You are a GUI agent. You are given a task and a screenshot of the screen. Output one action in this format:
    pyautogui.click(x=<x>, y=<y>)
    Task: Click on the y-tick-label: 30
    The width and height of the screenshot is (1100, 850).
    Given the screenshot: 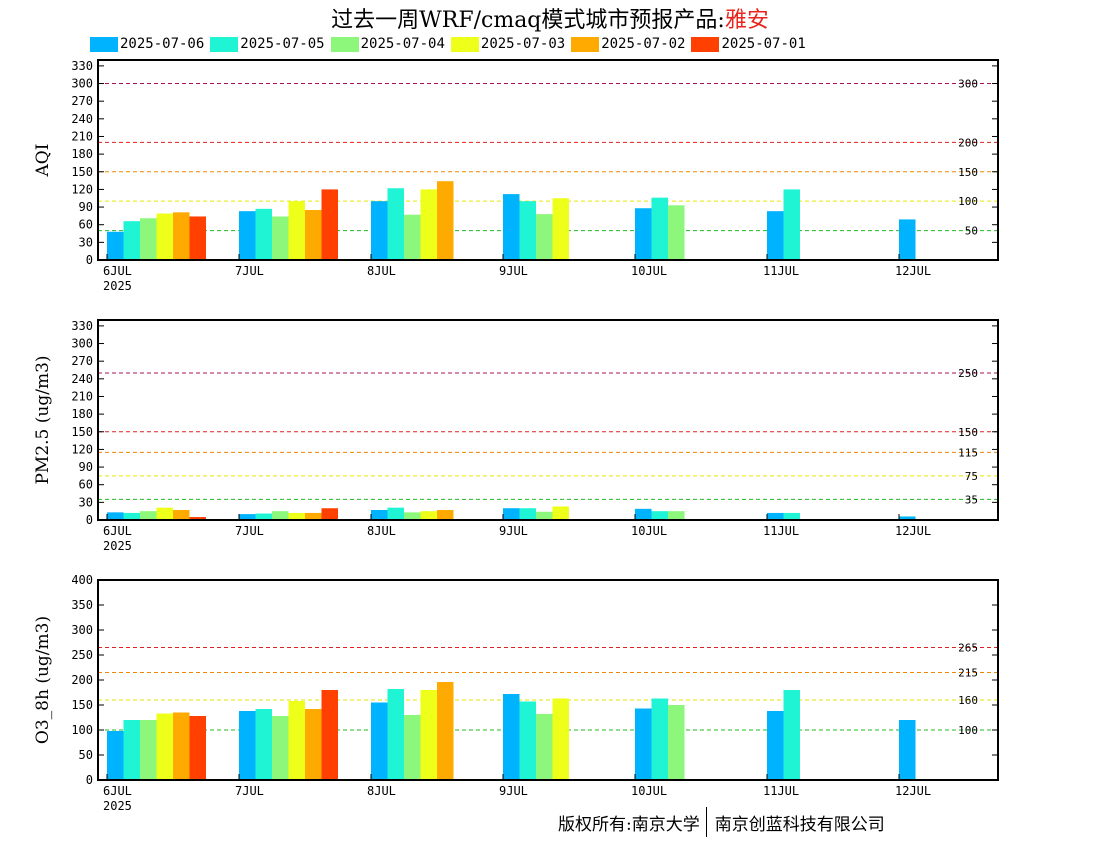 What is the action you would take?
    pyautogui.click(x=86, y=242)
    